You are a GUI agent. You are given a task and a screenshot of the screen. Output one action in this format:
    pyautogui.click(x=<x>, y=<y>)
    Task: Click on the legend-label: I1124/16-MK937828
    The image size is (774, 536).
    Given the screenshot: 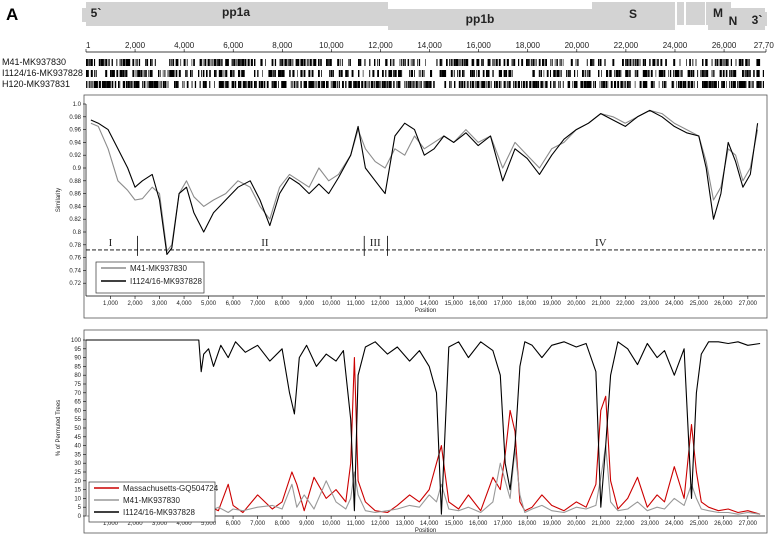 What is the action you would take?
    pyautogui.click(x=166, y=281)
    